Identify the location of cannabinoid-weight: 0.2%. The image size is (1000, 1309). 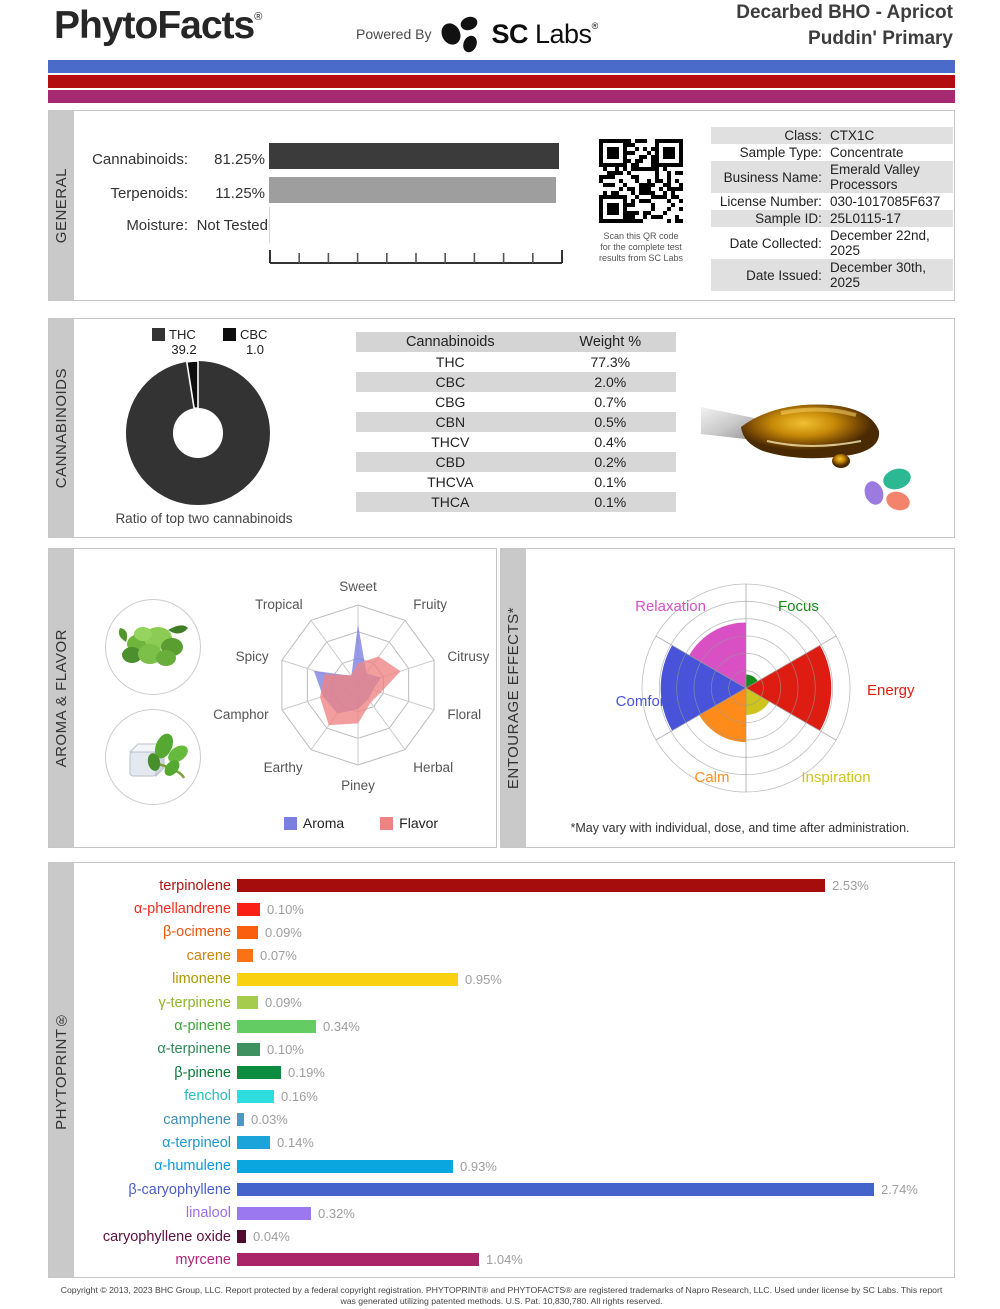
(610, 462).